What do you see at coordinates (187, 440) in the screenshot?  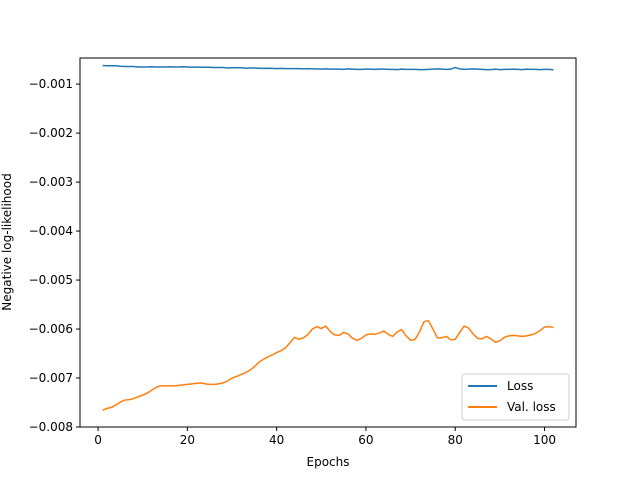 I see `x-tick-label: 20` at bounding box center [187, 440].